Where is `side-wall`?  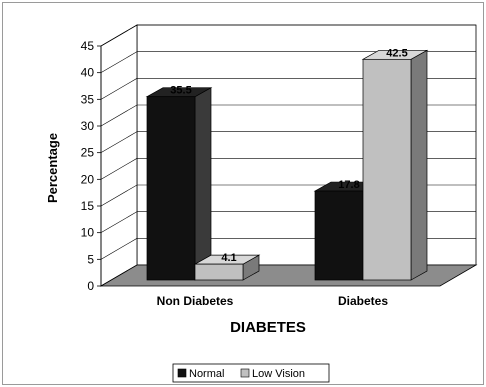 side-wall is located at coordinates (119, 155).